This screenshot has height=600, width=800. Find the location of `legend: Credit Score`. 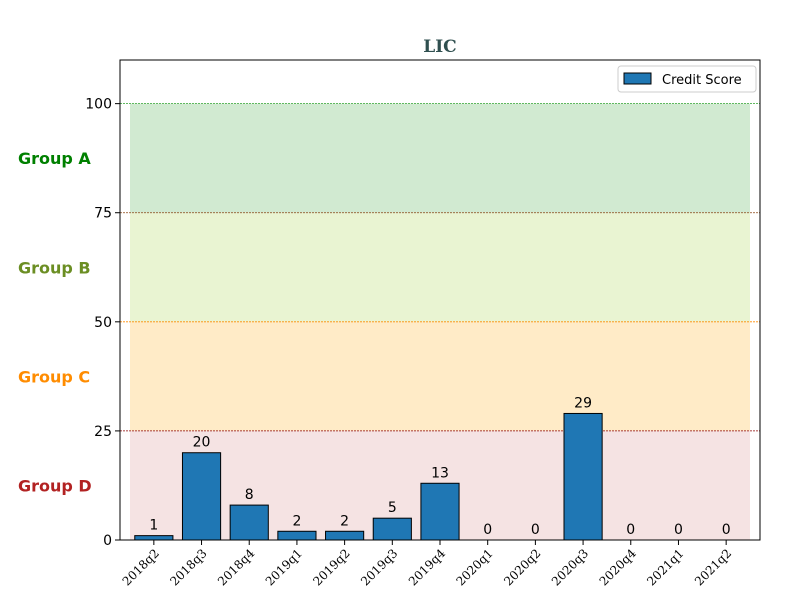

legend: Credit Score is located at coordinates (687, 79).